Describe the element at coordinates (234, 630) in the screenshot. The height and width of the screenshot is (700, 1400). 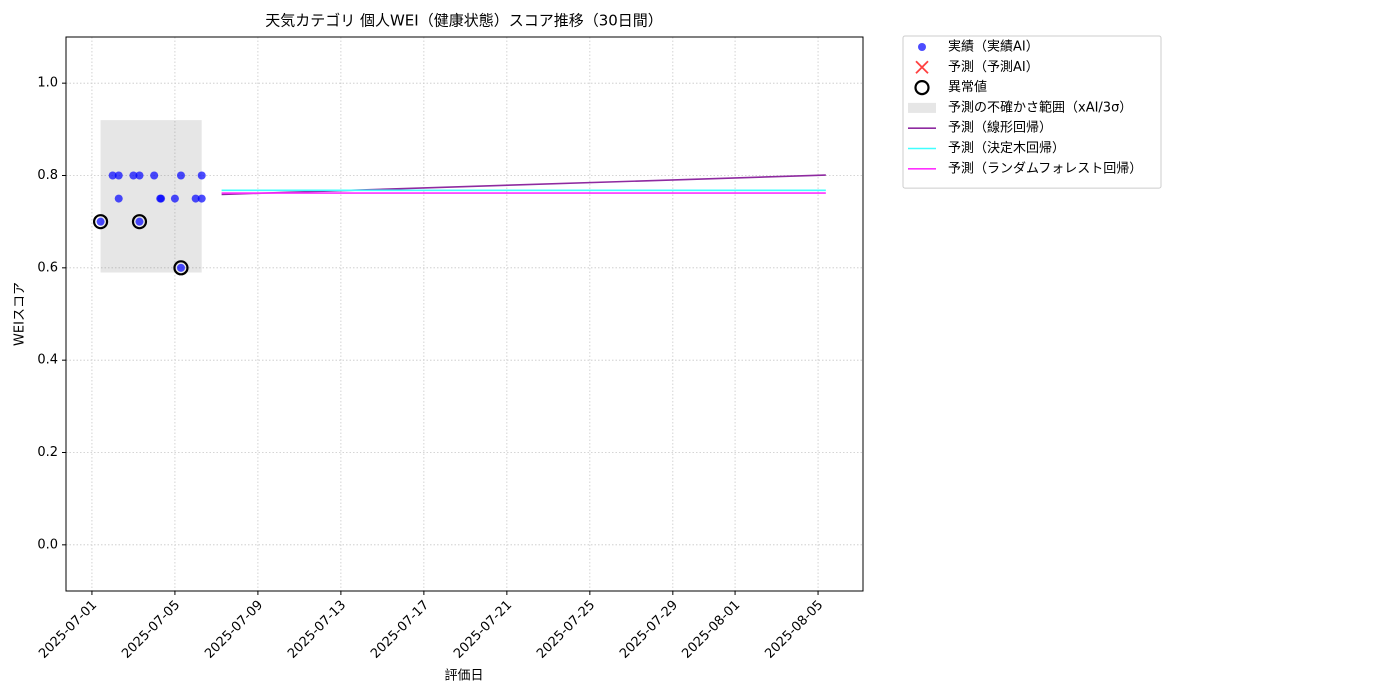
I see `x-tick-label: 2025-07-09` at that location.